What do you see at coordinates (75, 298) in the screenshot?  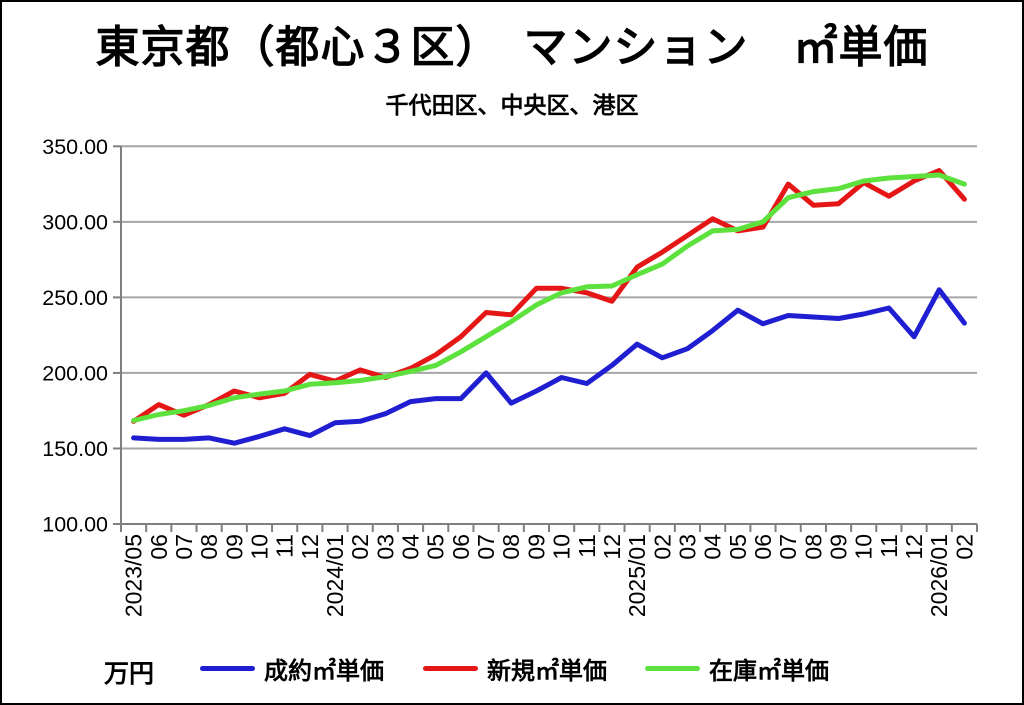 I see `y-tick-label: 250.00` at bounding box center [75, 298].